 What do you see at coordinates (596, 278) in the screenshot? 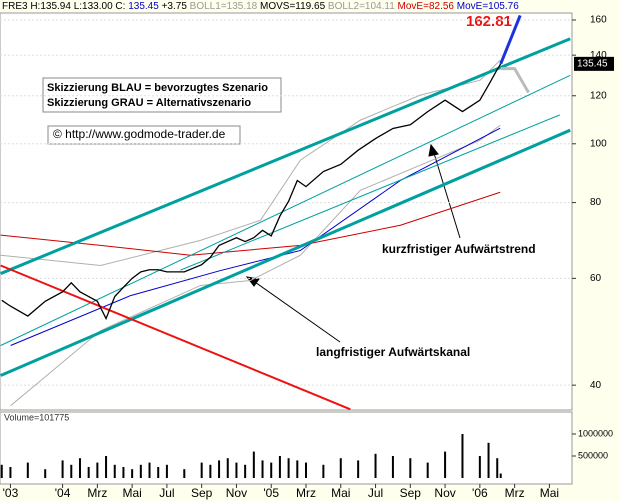
I see `y-tick-label: 60` at bounding box center [596, 278].